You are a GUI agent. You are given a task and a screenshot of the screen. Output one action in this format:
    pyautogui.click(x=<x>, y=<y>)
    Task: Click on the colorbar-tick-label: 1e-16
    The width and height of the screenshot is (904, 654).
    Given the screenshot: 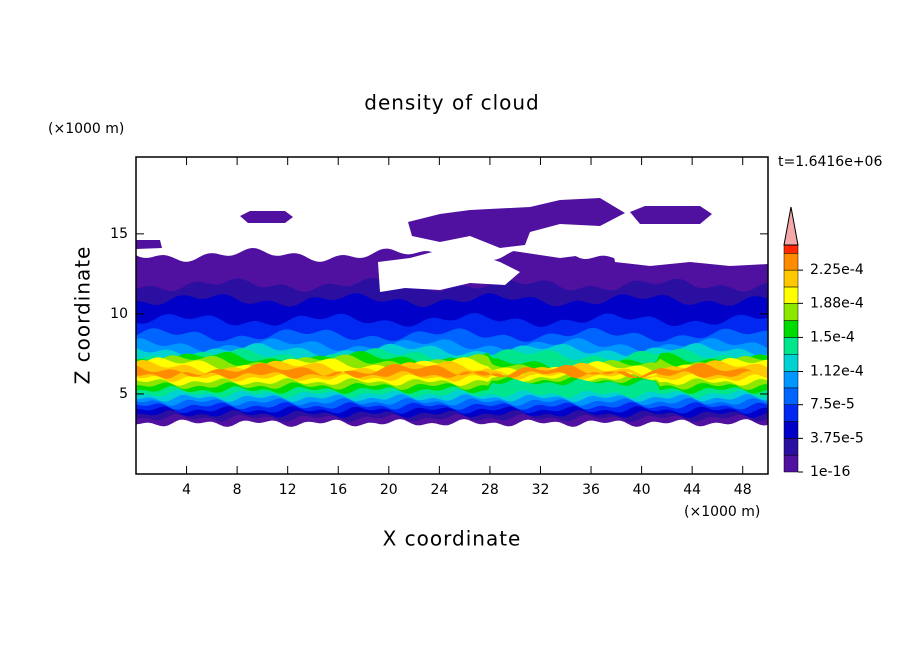 What is the action you would take?
    pyautogui.click(x=830, y=472)
    